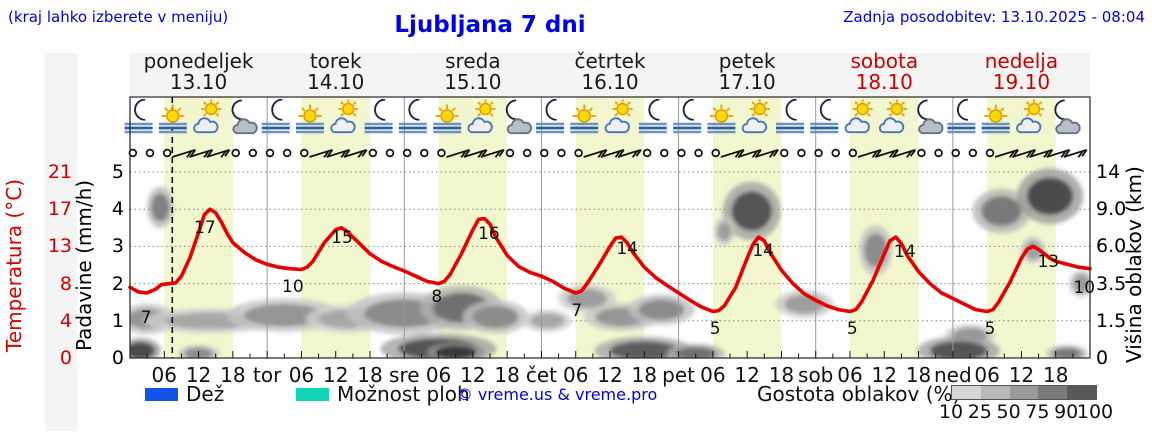 Image resolution: width=1152 pixels, height=443 pixels. Describe the element at coordinates (473, 82) in the screenshot. I see `day-date: 15.10` at that location.